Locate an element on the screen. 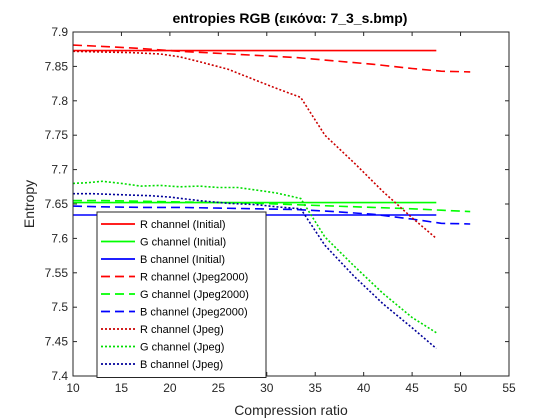  y-tick-label: 7.7 is located at coordinates (59, 170).